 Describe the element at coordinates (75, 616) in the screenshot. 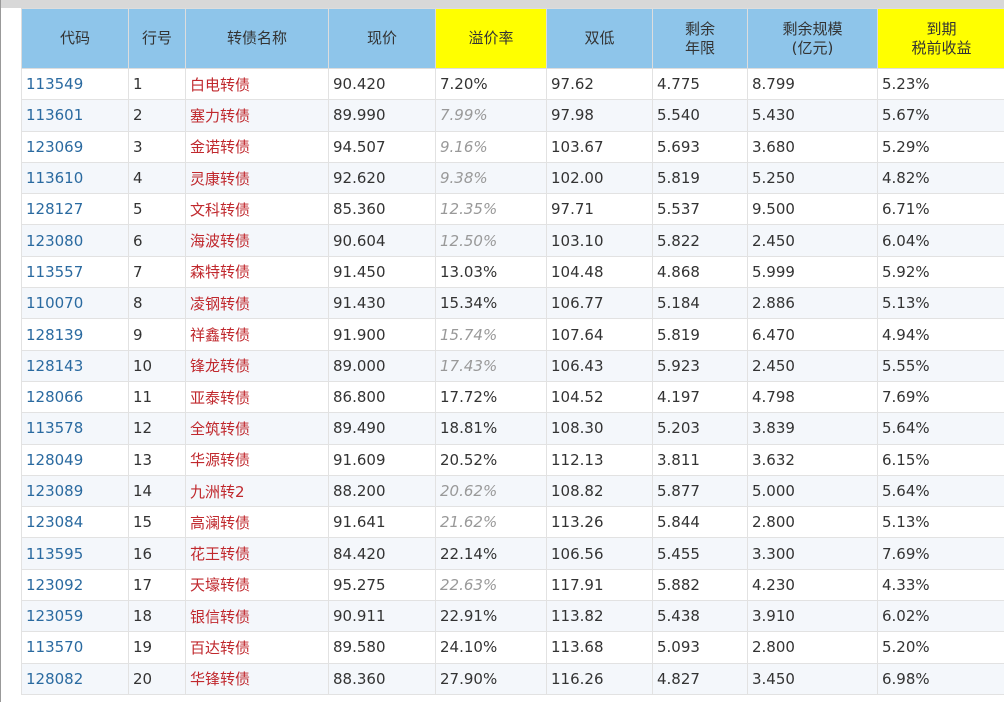

I see `table-cell: 123059` at that location.